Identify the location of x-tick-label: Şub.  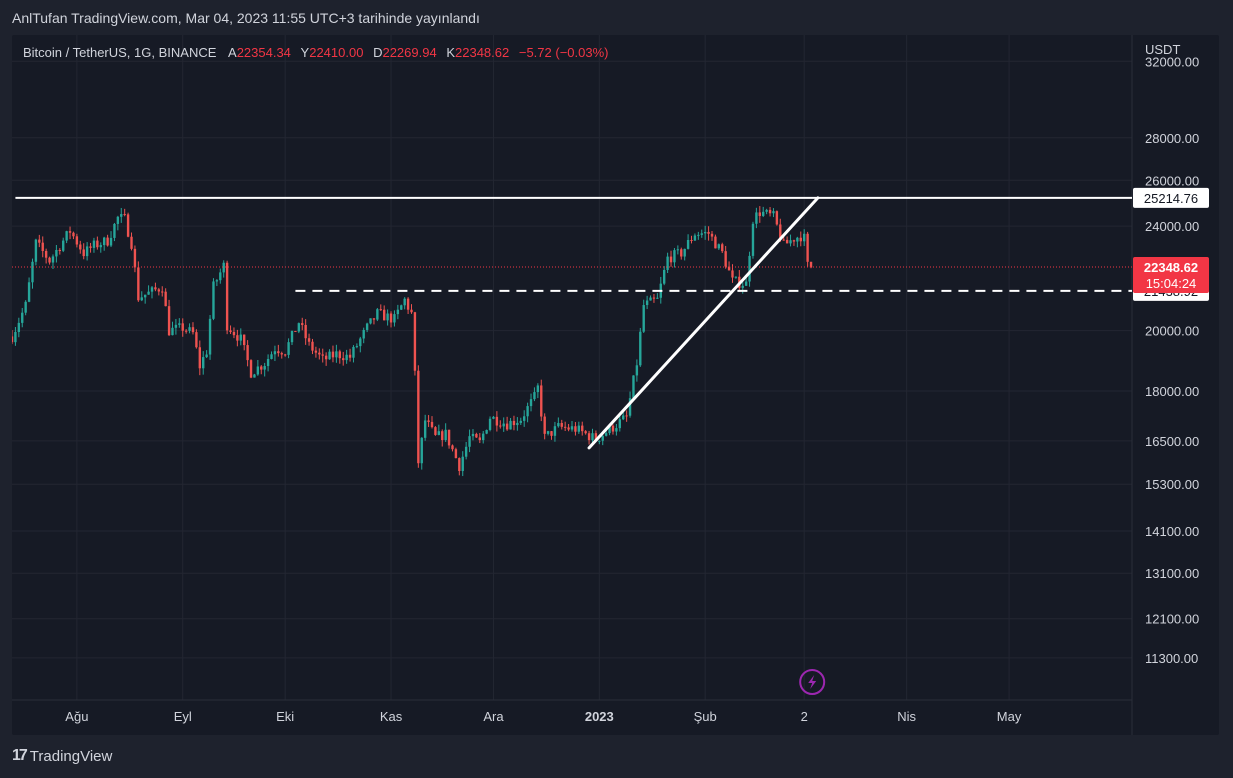
(705, 716).